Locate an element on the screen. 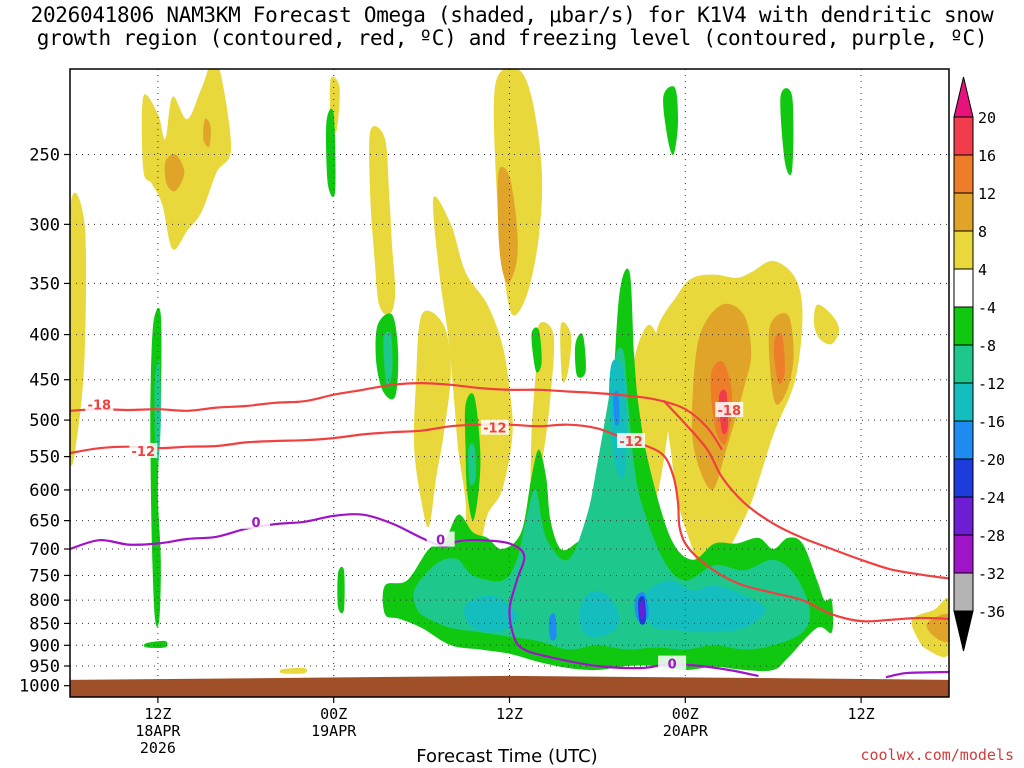  y-tick-label: 350 is located at coordinates (44, 284).